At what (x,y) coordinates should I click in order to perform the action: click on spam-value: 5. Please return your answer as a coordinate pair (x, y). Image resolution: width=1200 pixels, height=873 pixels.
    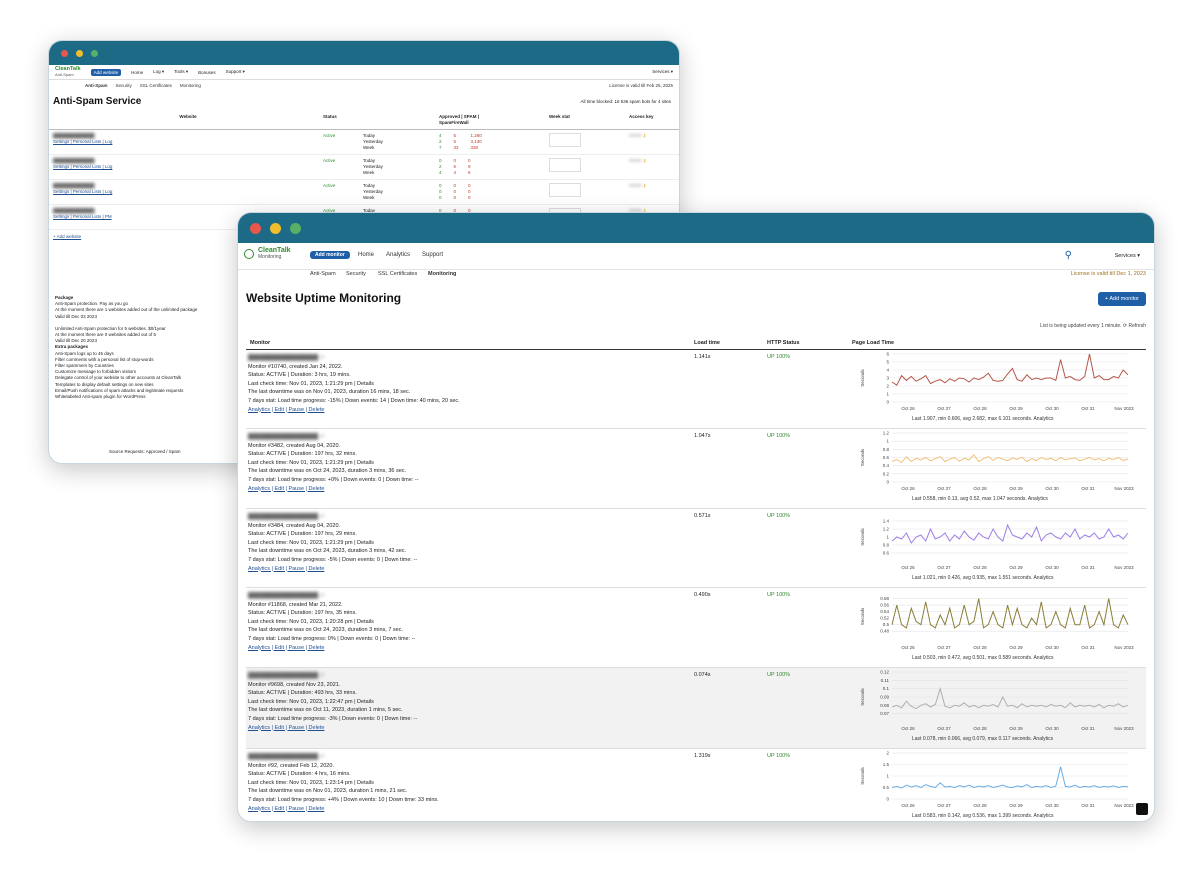
    Looking at the image, I should click on (455, 135).